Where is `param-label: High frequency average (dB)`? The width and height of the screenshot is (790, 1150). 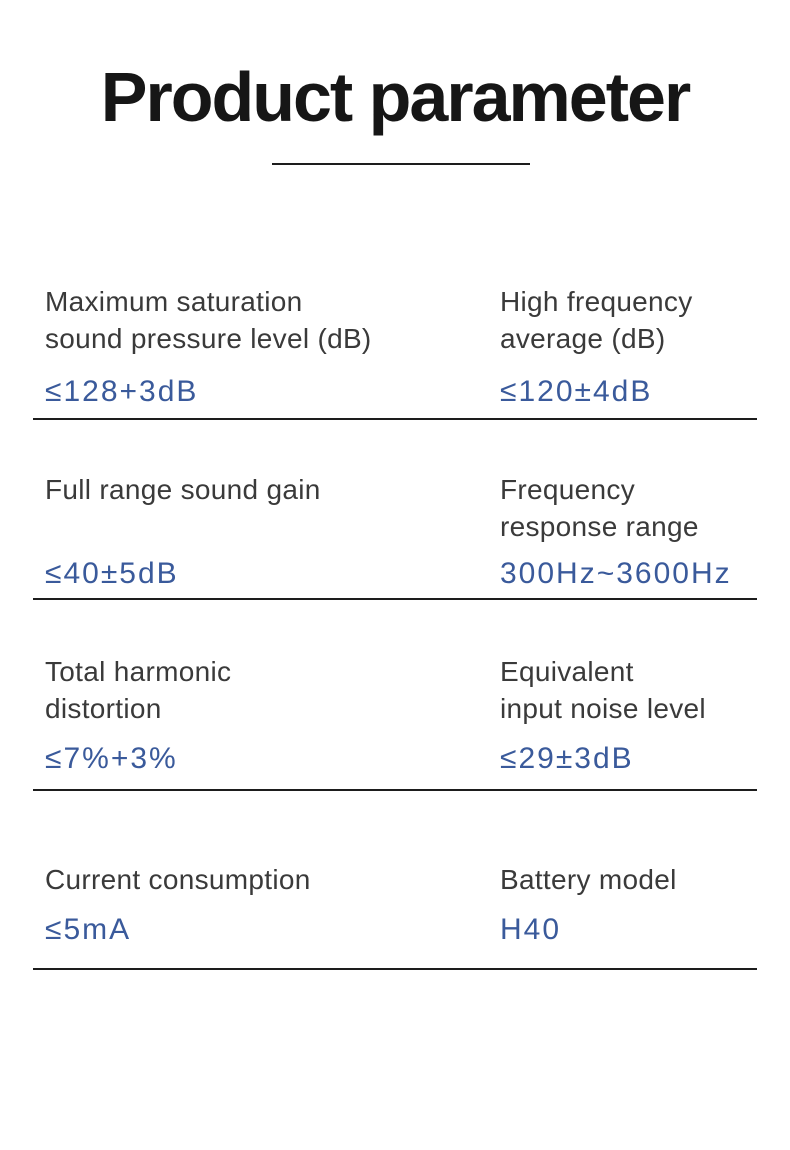
param-label: High frequency average (dB) is located at coordinates (596, 320).